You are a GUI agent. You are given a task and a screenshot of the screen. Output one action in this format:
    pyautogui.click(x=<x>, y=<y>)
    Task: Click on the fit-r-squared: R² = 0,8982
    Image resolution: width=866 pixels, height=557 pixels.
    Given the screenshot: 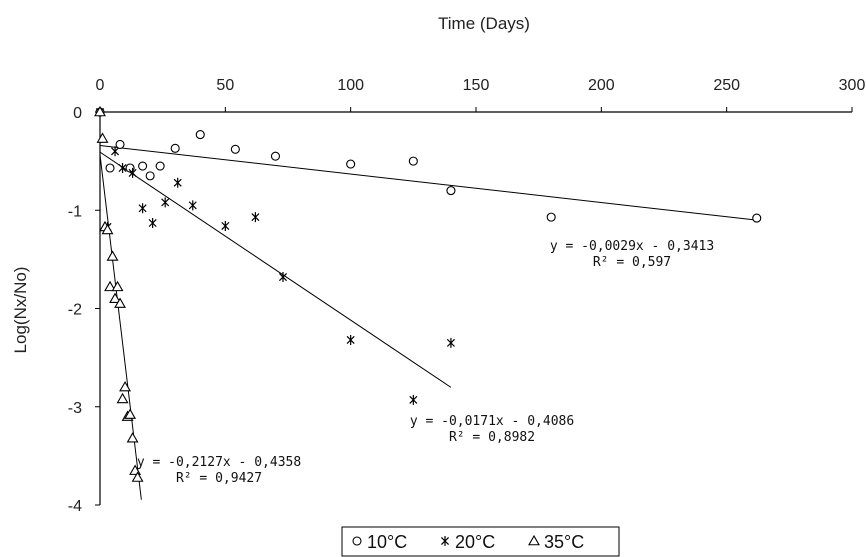 What is the action you would take?
    pyautogui.click(x=492, y=437)
    